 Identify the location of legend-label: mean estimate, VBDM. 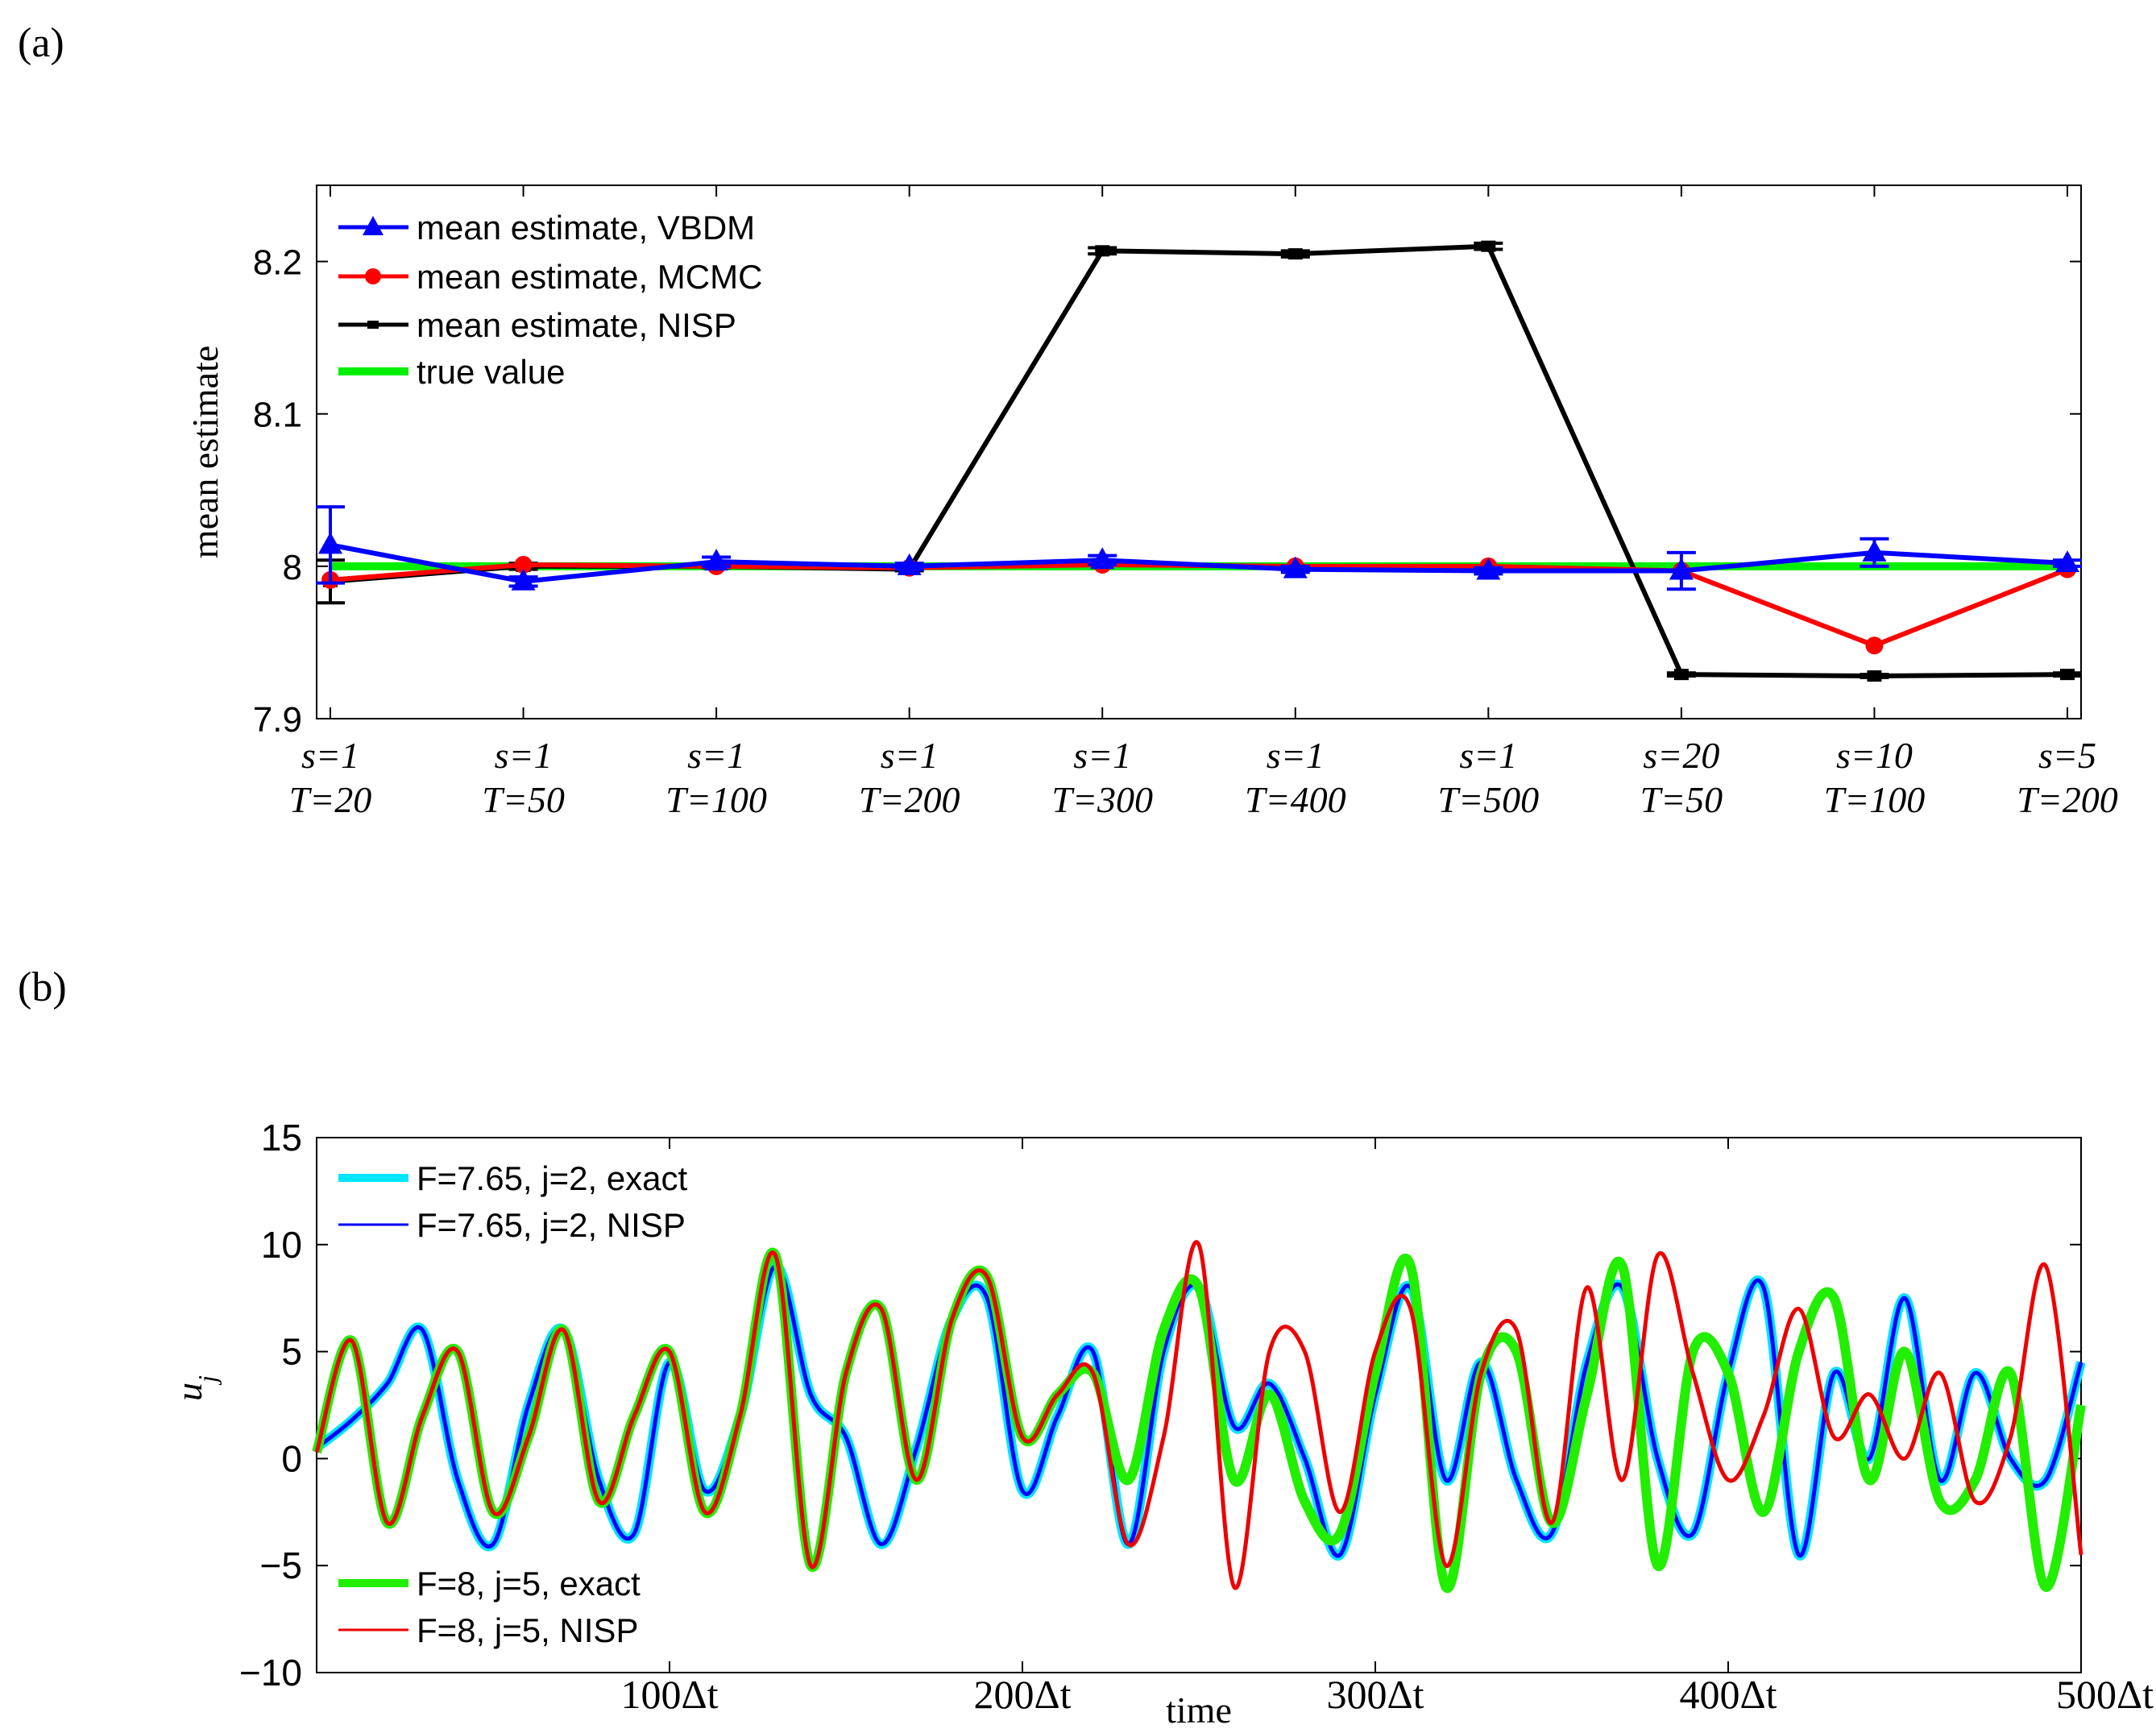
(586, 228).